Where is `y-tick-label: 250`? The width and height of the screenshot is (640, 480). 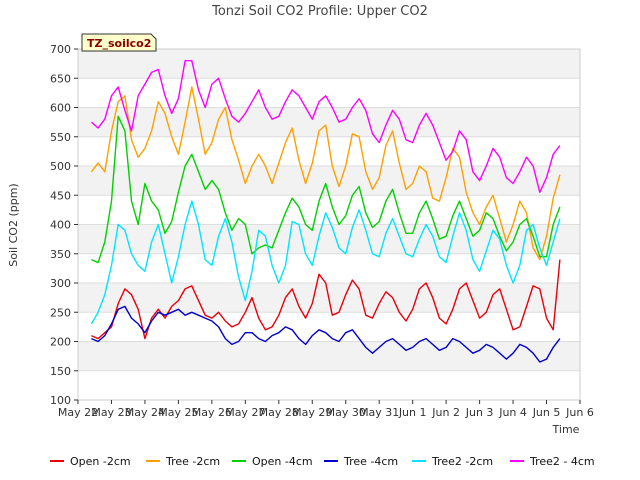
y-tick-label: 250 is located at coordinates (60, 312).